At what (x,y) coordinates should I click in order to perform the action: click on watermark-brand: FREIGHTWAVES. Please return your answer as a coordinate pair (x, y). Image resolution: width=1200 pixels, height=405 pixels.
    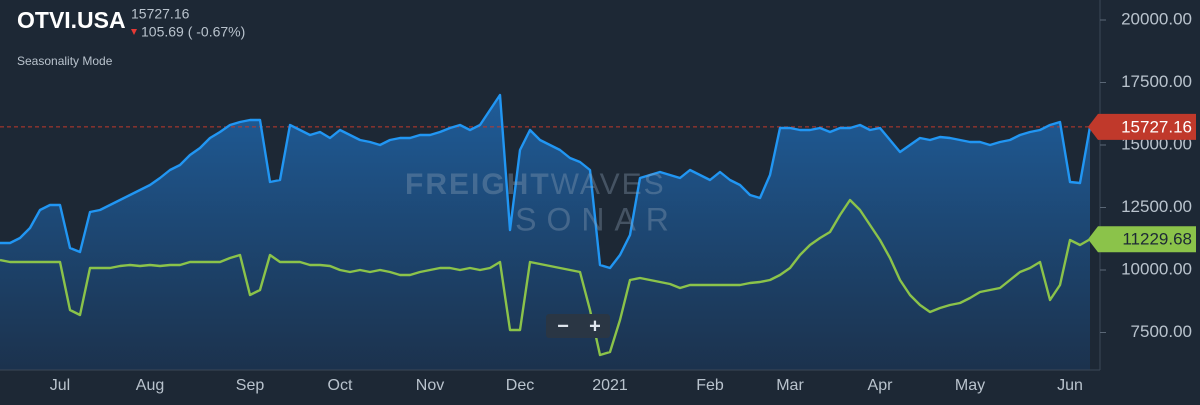
    Looking at the image, I should click on (535, 184).